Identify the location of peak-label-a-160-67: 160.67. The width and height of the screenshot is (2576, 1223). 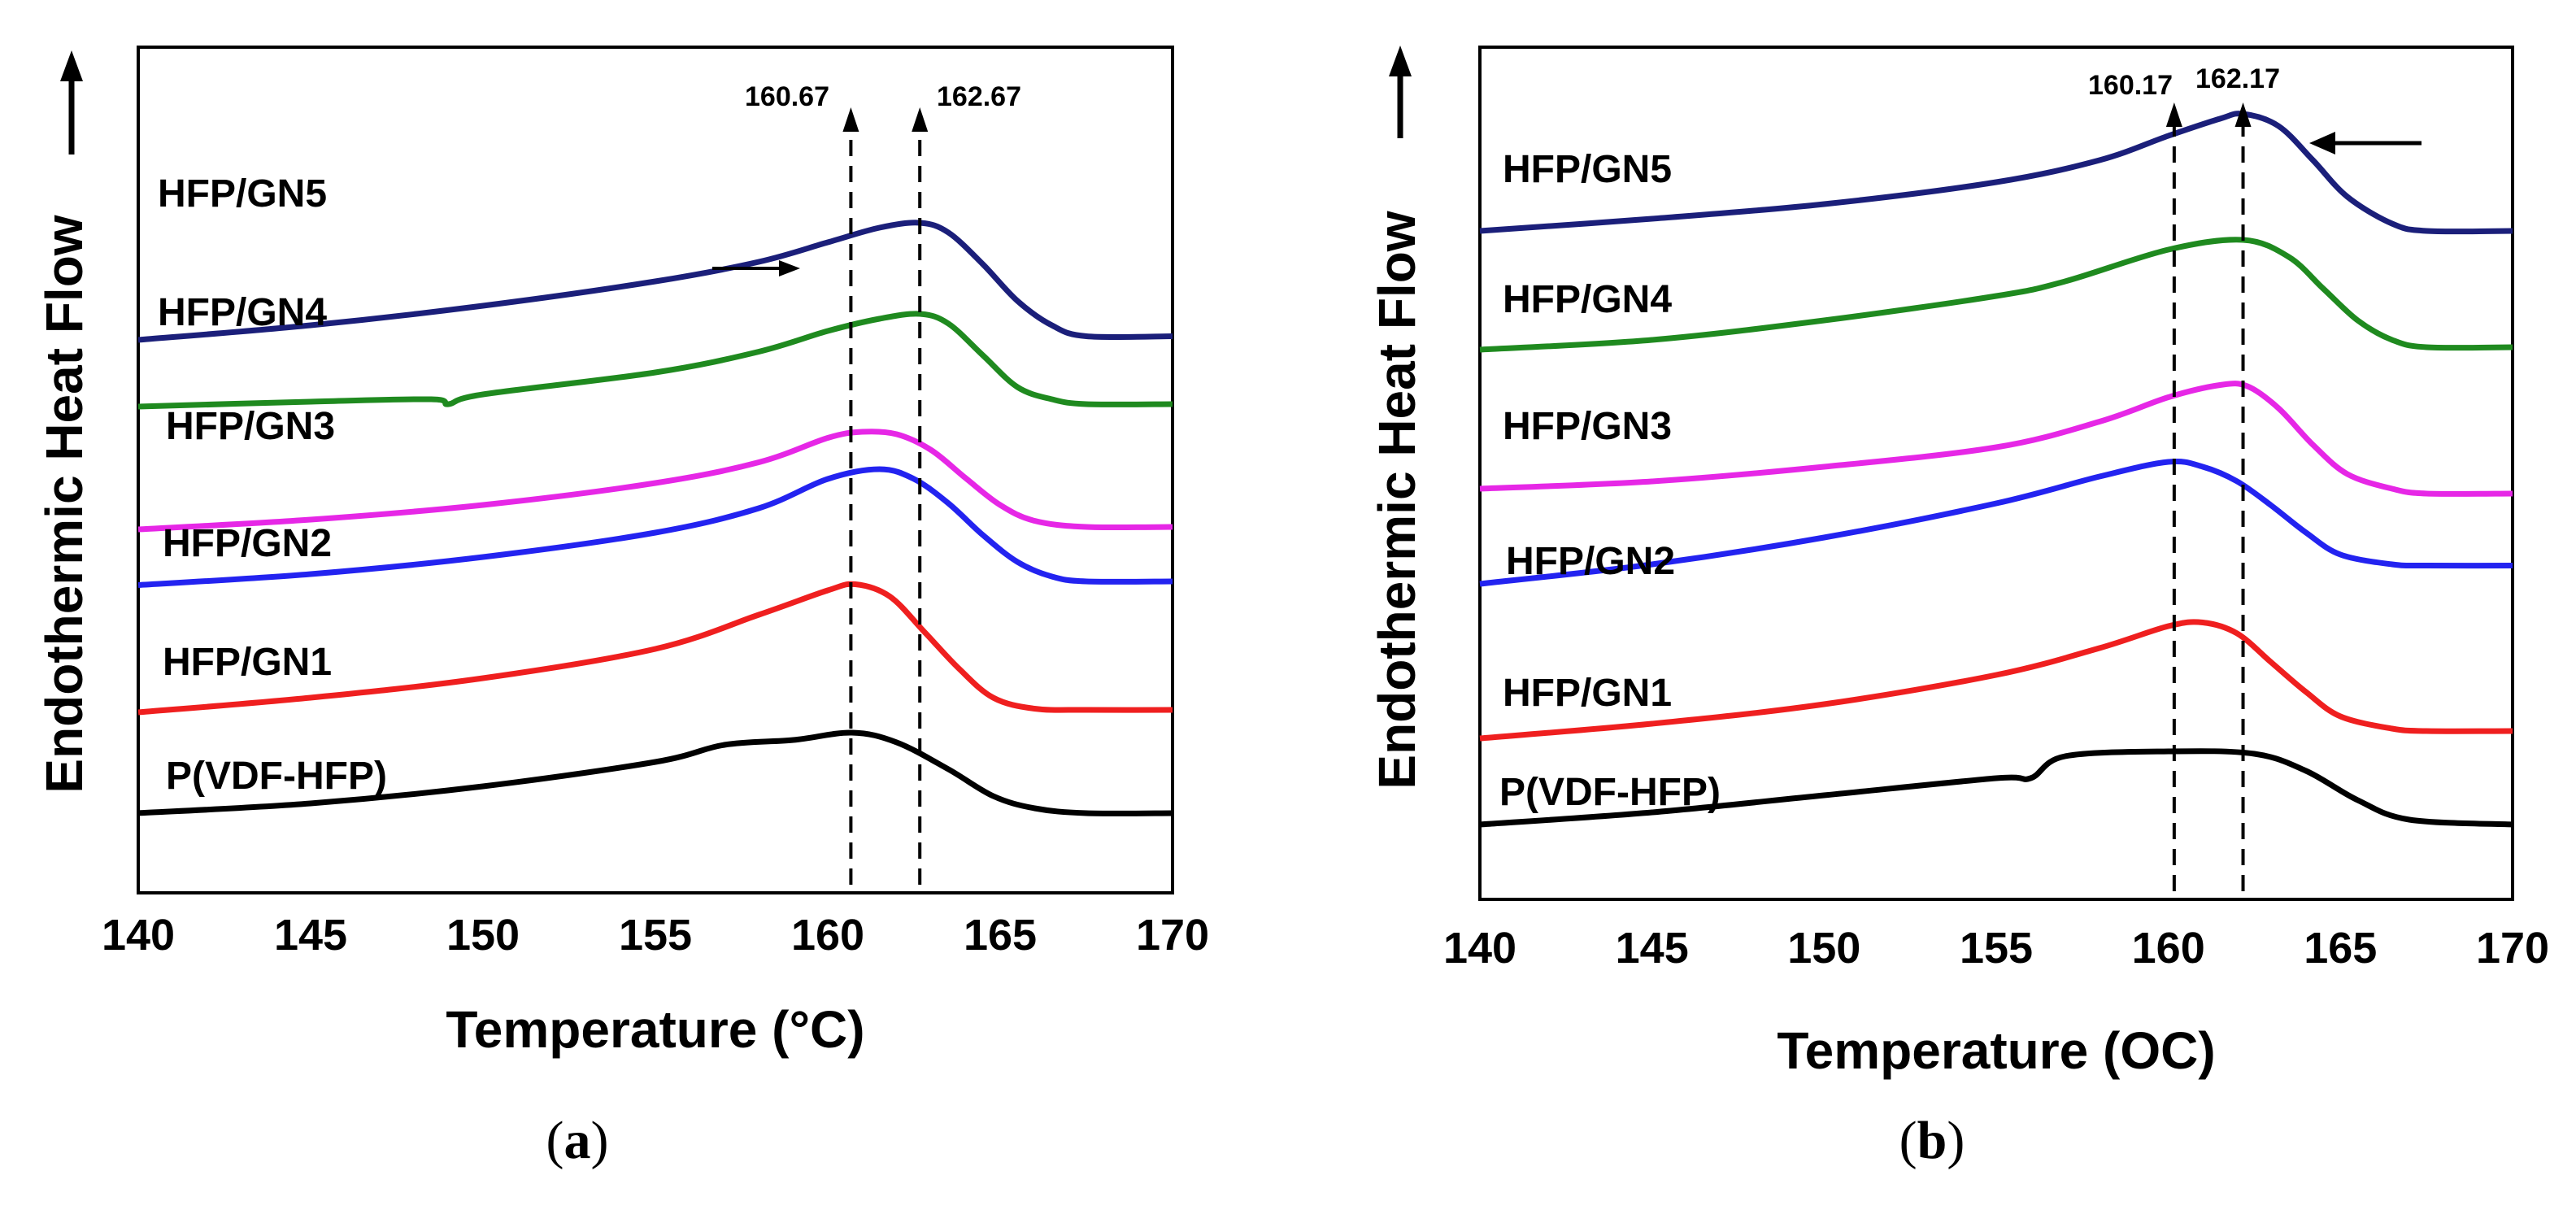
(787, 96).